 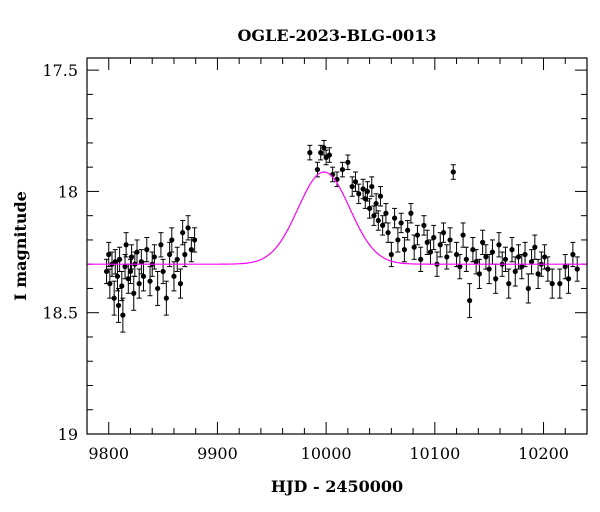 I want to click on x-tick-label: 9800, so click(x=108, y=453).